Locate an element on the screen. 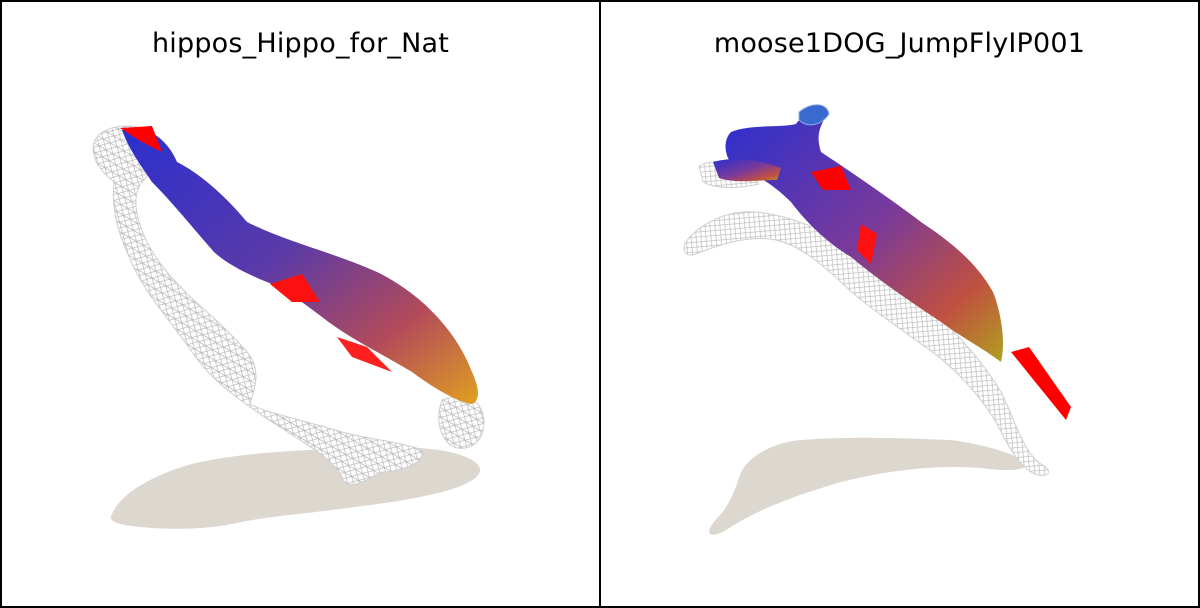  panel-title-dog: moose1DOG_JumpFlyIP001 is located at coordinates (899, 43).